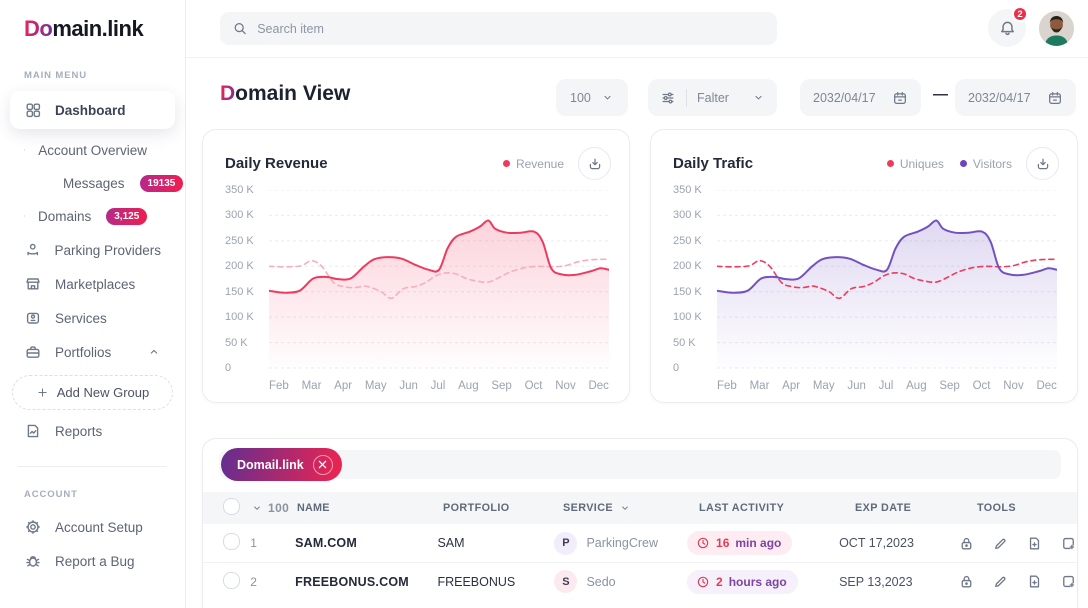  I want to click on last-activity-badge: 2 hours ago, so click(742, 581).